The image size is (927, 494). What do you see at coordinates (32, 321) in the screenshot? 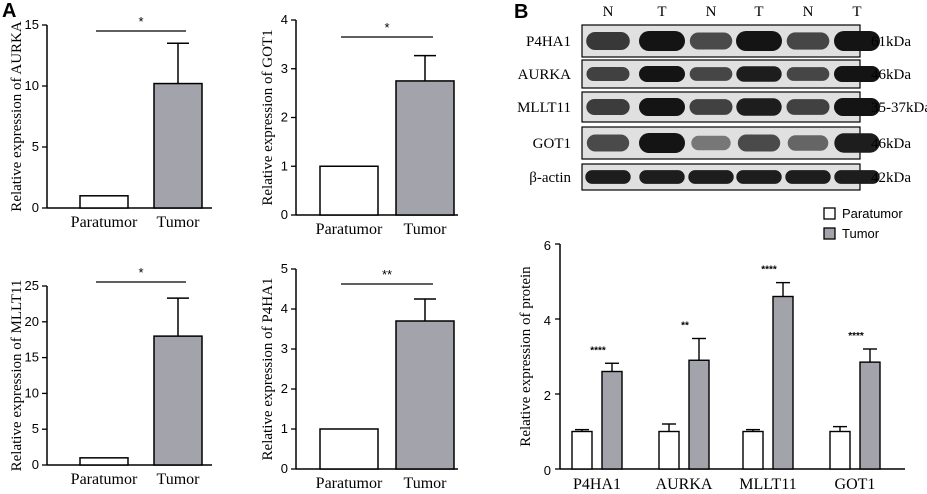
I see `y-tick-label: 20` at bounding box center [32, 321].